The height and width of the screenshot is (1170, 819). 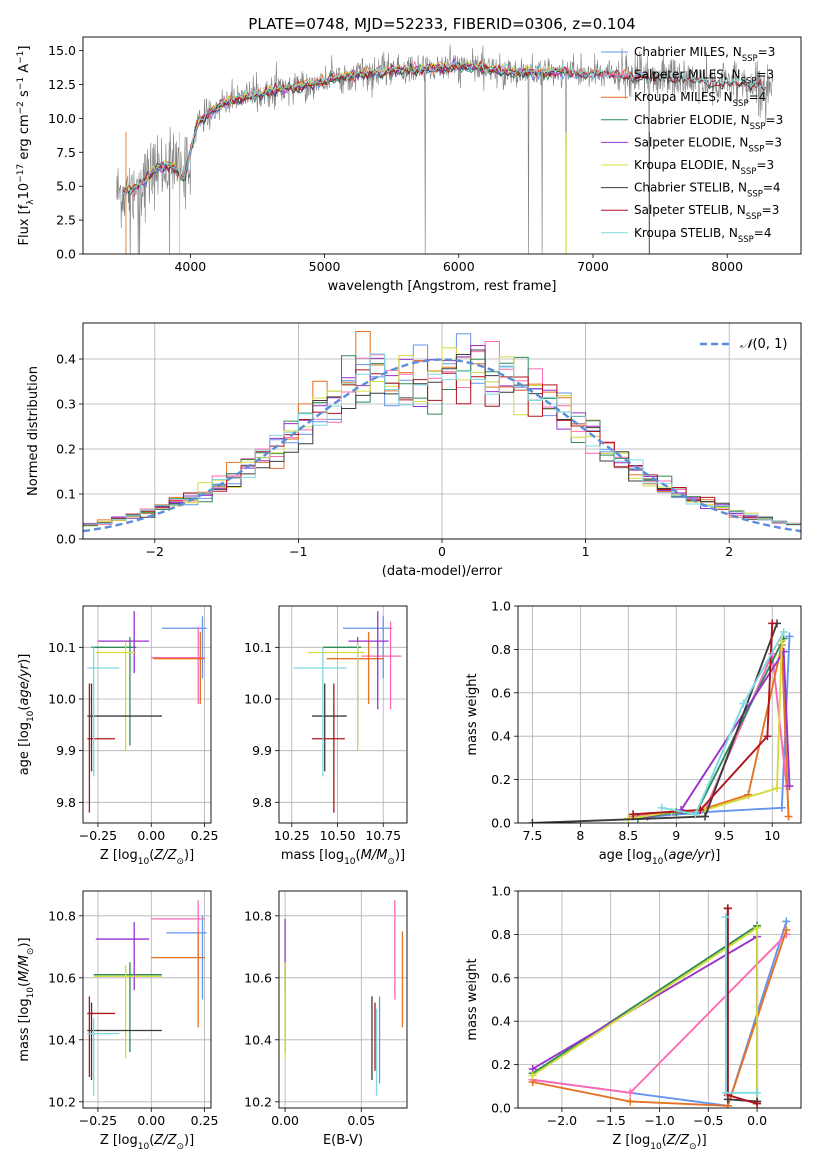 What do you see at coordinates (66, 494) in the screenshot?
I see `y-tick-label: 0.1` at bounding box center [66, 494].